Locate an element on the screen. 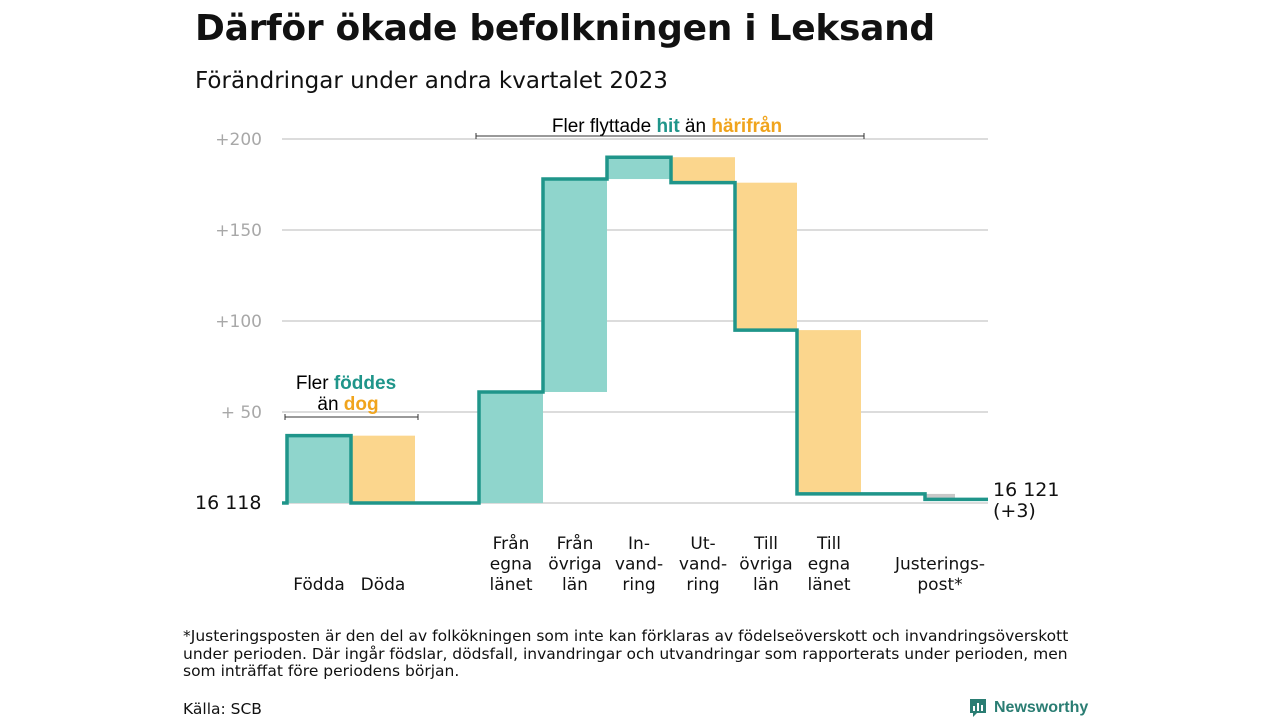 The width and height of the screenshot is (1280, 720). bar-döda is located at coordinates (383, 469).